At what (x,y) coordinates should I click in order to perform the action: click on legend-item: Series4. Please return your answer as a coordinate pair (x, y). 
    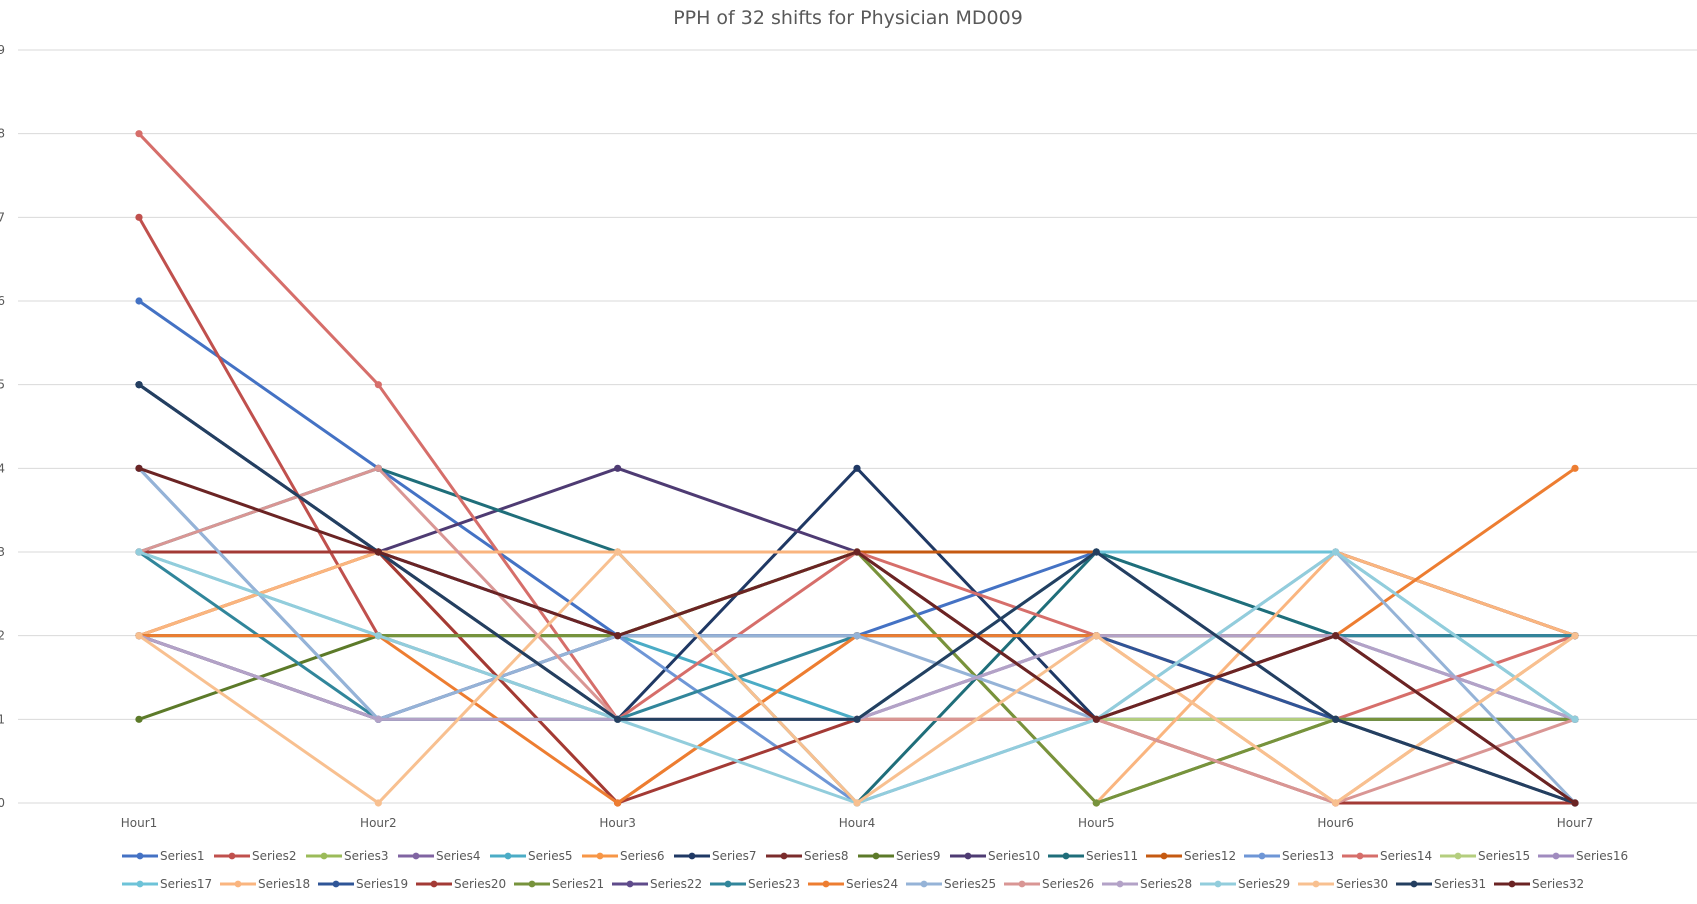
    Looking at the image, I should click on (439, 856).